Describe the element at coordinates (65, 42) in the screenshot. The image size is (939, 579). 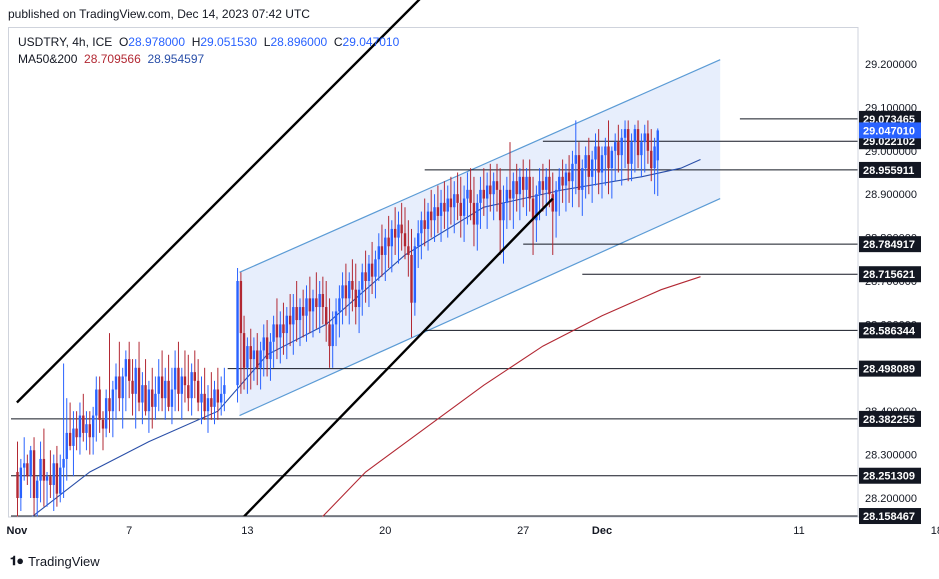
I see `legend-symbol: USDTRY, 4h, ICE` at that location.